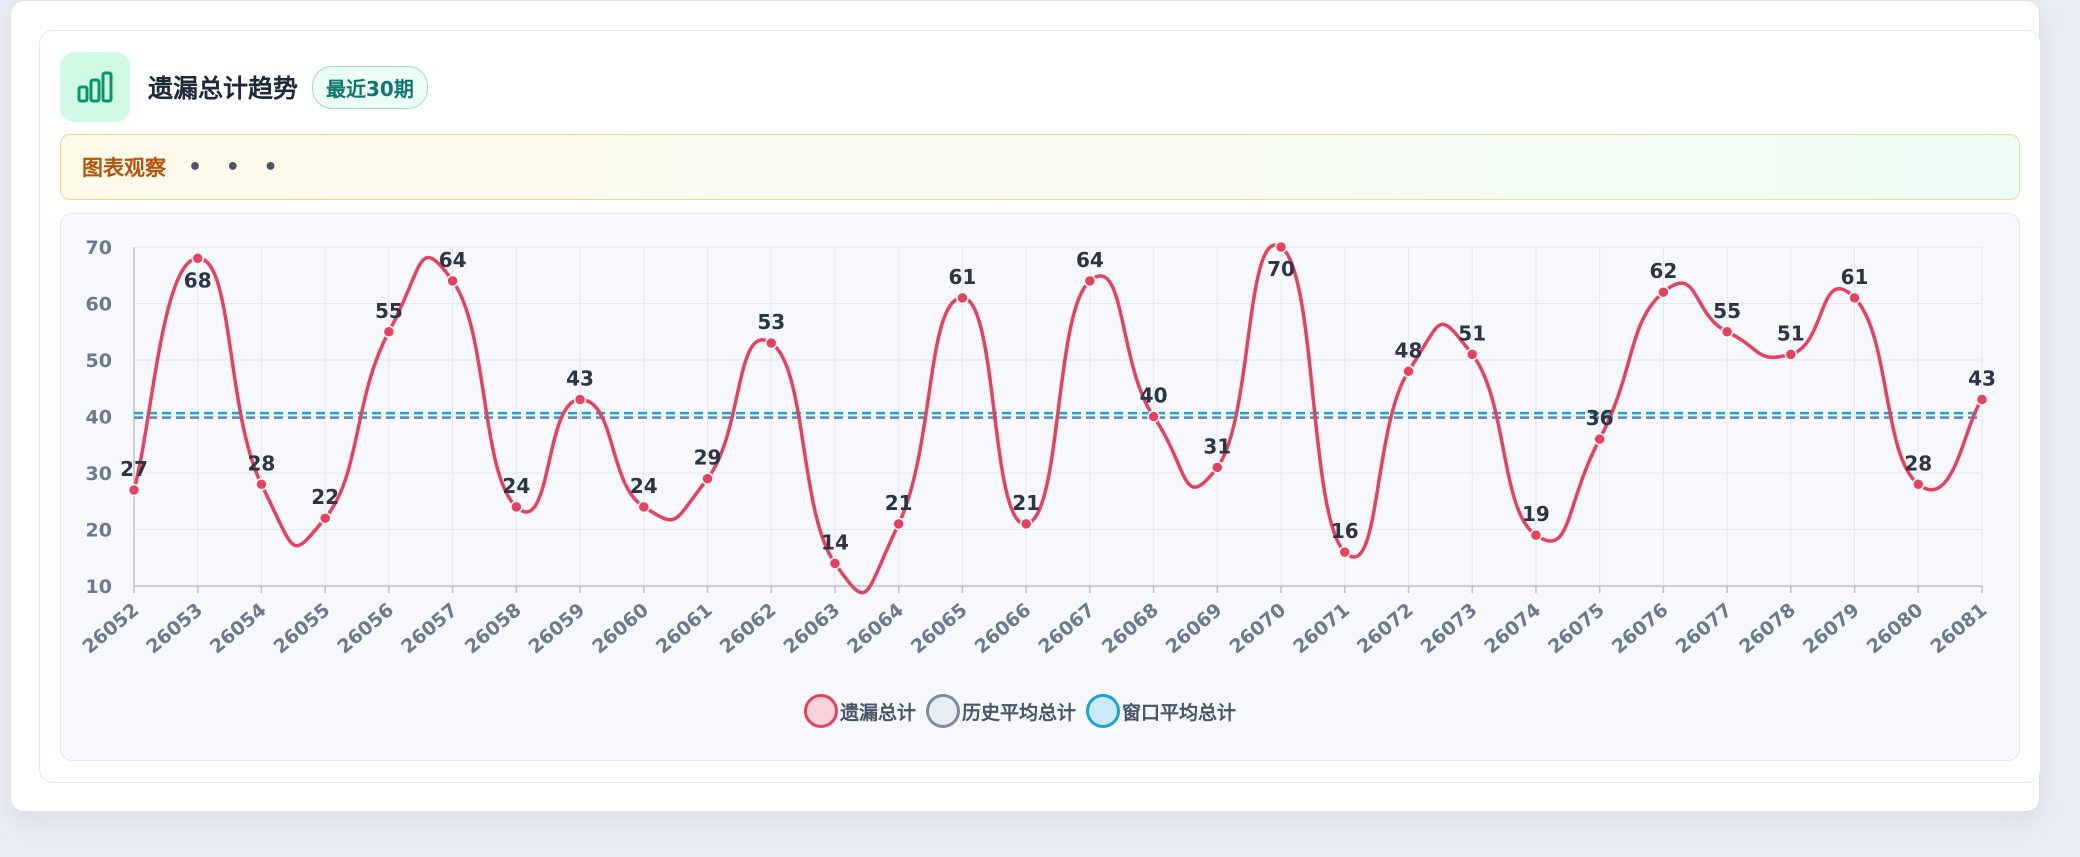 This screenshot has height=857, width=2080. Describe the element at coordinates (1003, 628) in the screenshot. I see `x-tick-label: 26066` at that location.